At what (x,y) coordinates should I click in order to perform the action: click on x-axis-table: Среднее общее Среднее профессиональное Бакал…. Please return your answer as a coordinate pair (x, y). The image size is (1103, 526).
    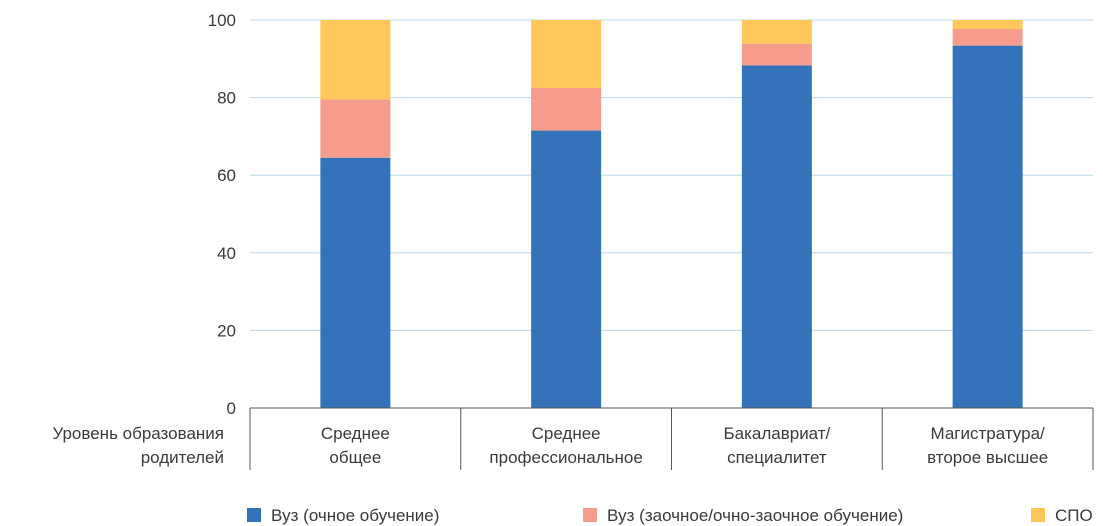
    Looking at the image, I should click on (573, 438).